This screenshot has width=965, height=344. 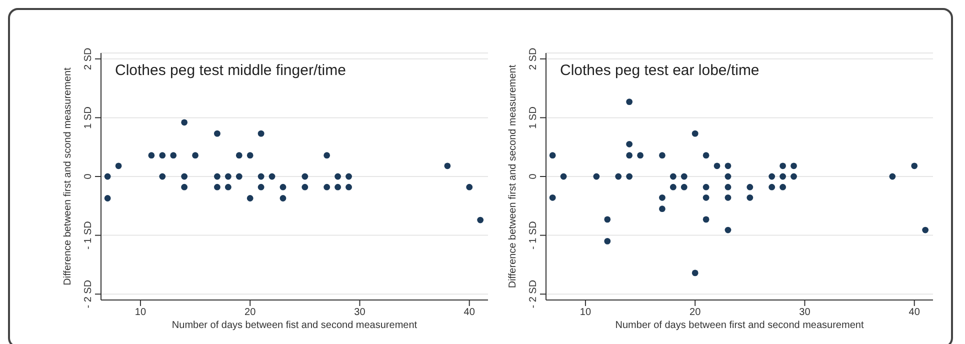 I want to click on text: Clothes peg test ear lobe/time, so click(x=660, y=70).